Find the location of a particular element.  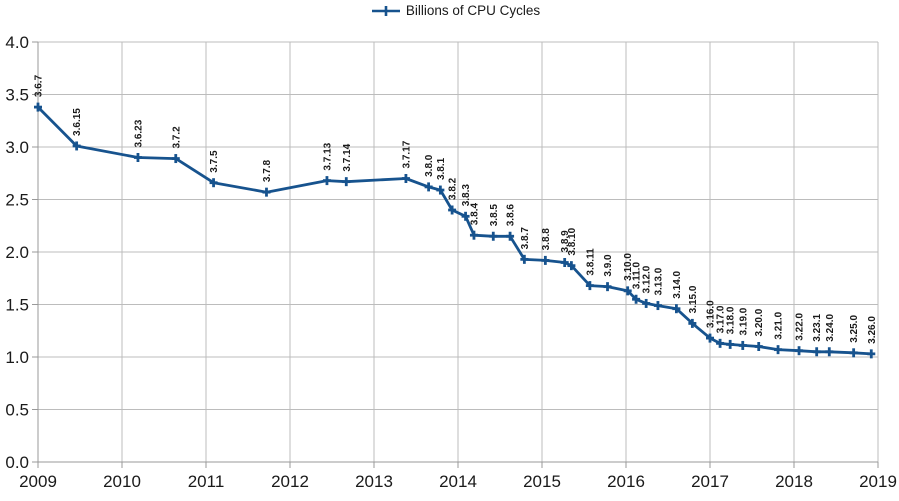

y-axis-tick-label: 0.0 is located at coordinates (17, 462).